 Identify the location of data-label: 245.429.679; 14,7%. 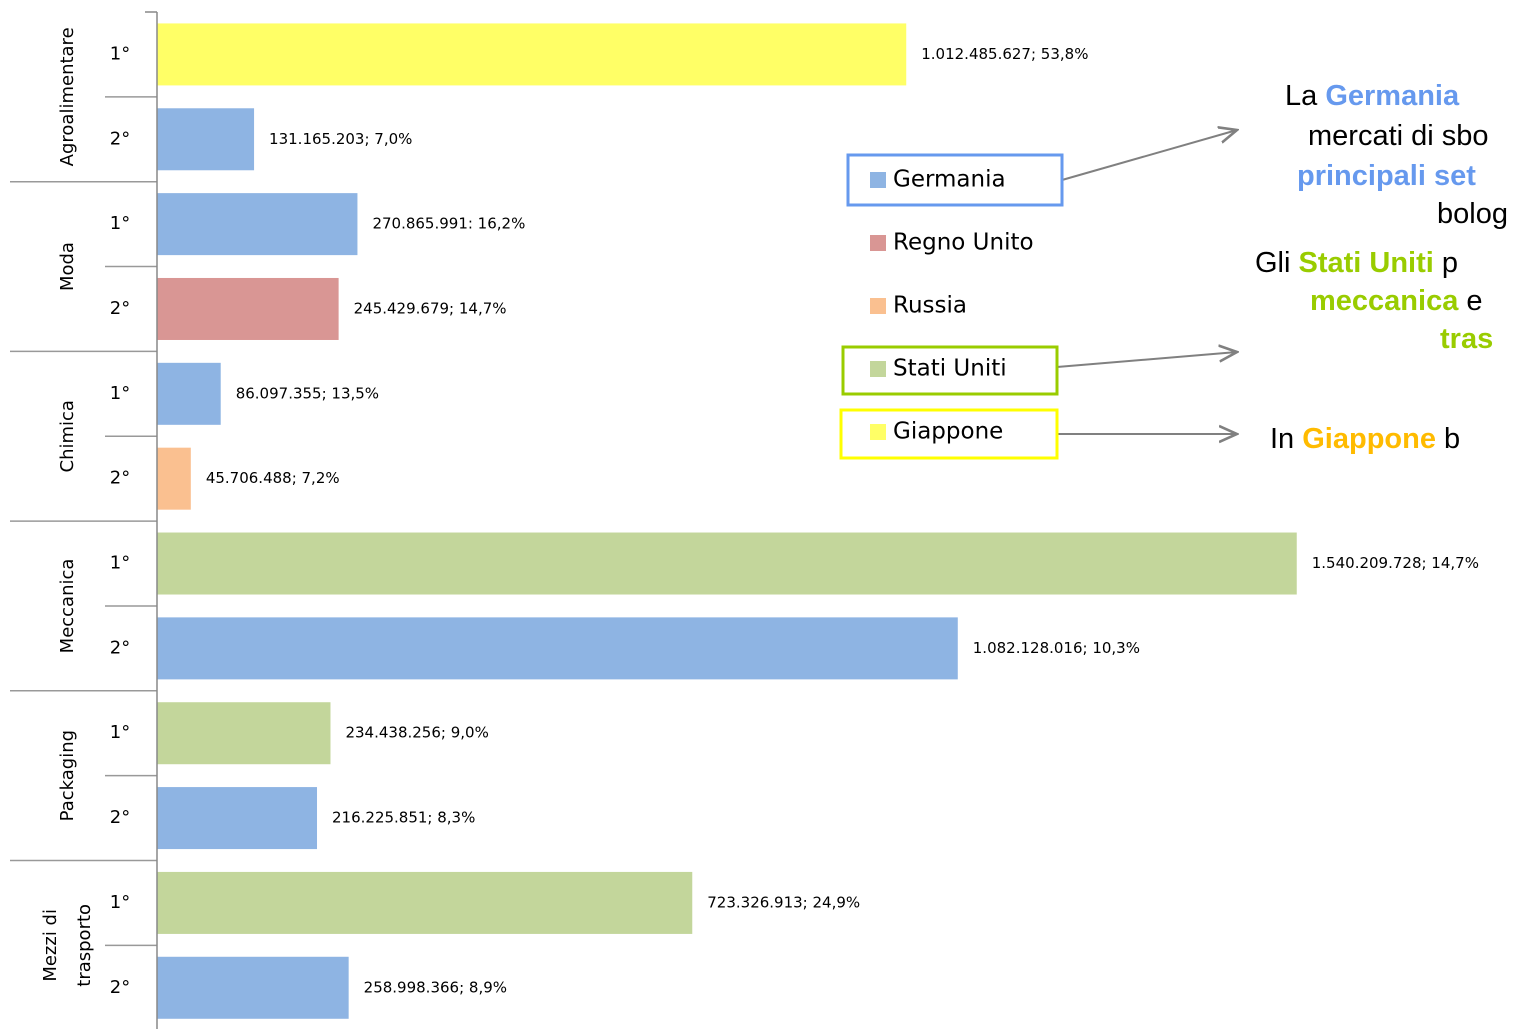
(430, 308).